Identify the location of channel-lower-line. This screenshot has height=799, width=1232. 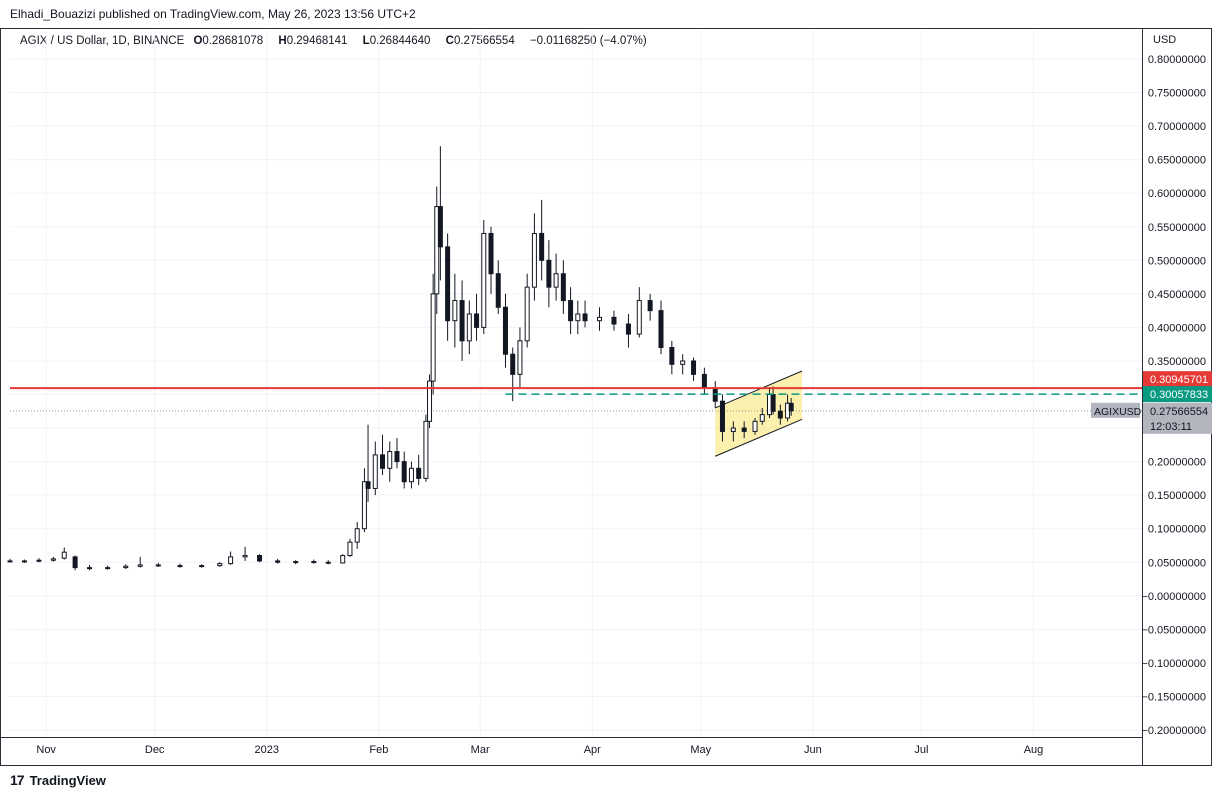
(759, 437).